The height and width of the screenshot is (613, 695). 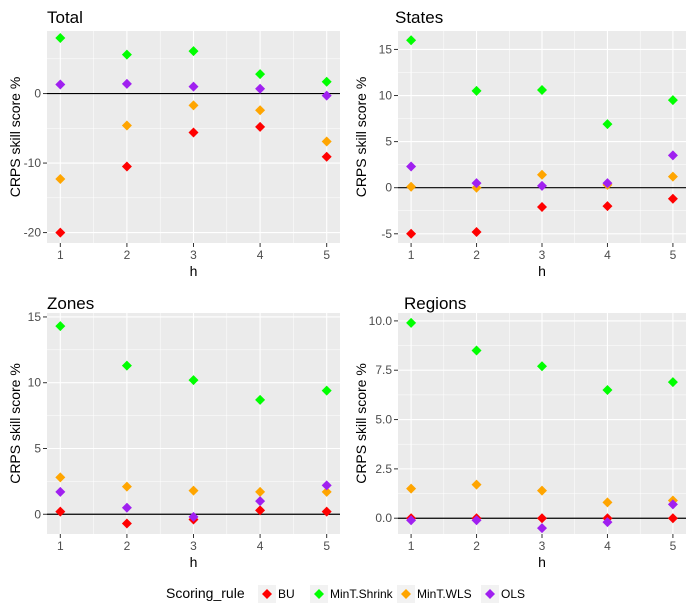 What do you see at coordinates (419, 17) in the screenshot?
I see `panel-title: States` at bounding box center [419, 17].